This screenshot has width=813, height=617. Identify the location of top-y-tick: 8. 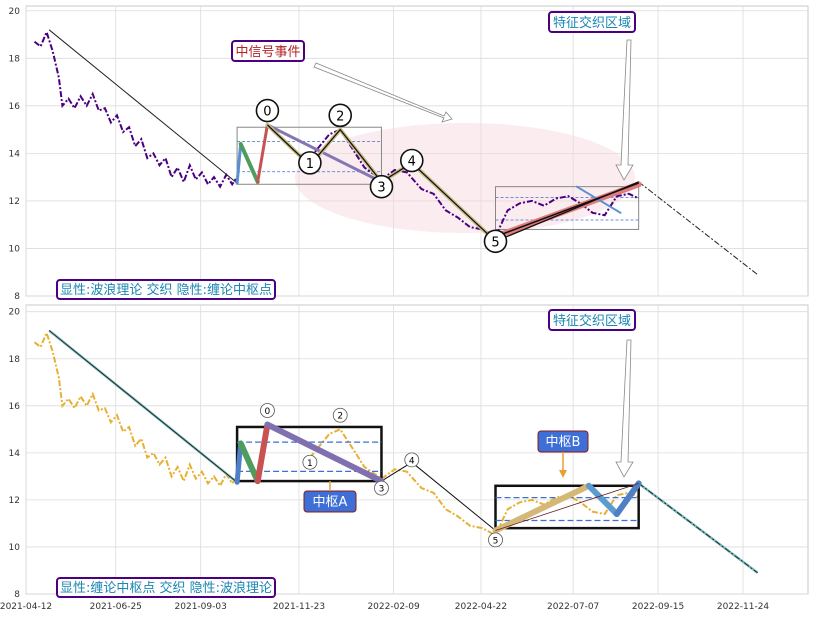
(17, 297).